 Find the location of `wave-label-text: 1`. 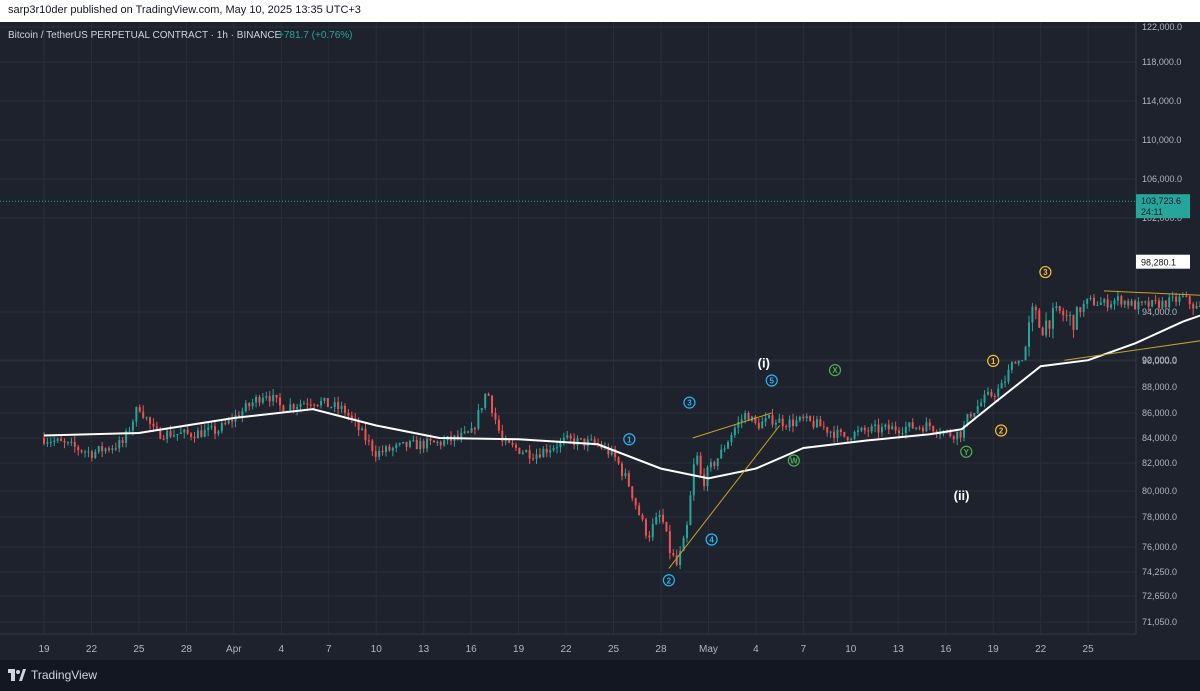

wave-label-text: 1 is located at coordinates (629, 439).